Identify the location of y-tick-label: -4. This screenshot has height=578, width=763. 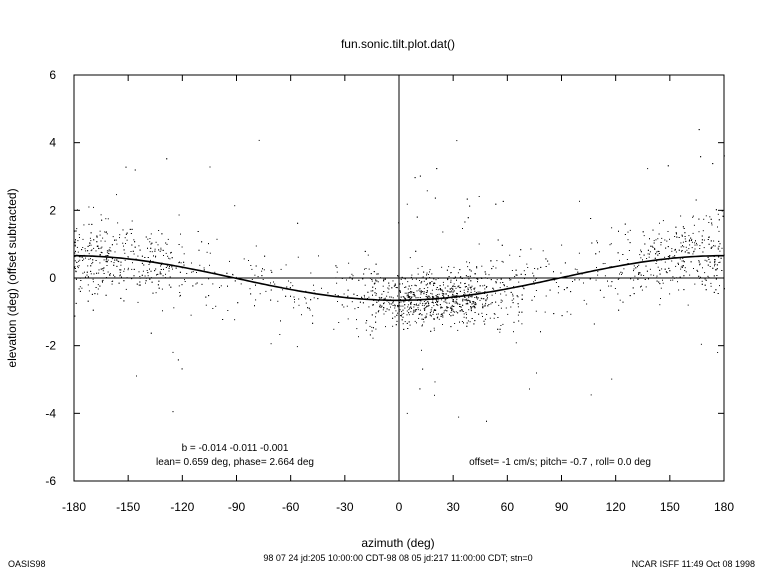
(50, 413).